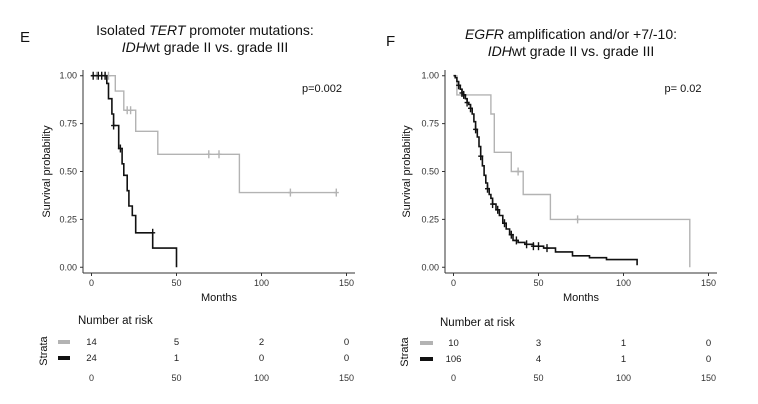 This screenshot has height=404, width=758. I want to click on chart-title-segment: EGFR, so click(484, 34).